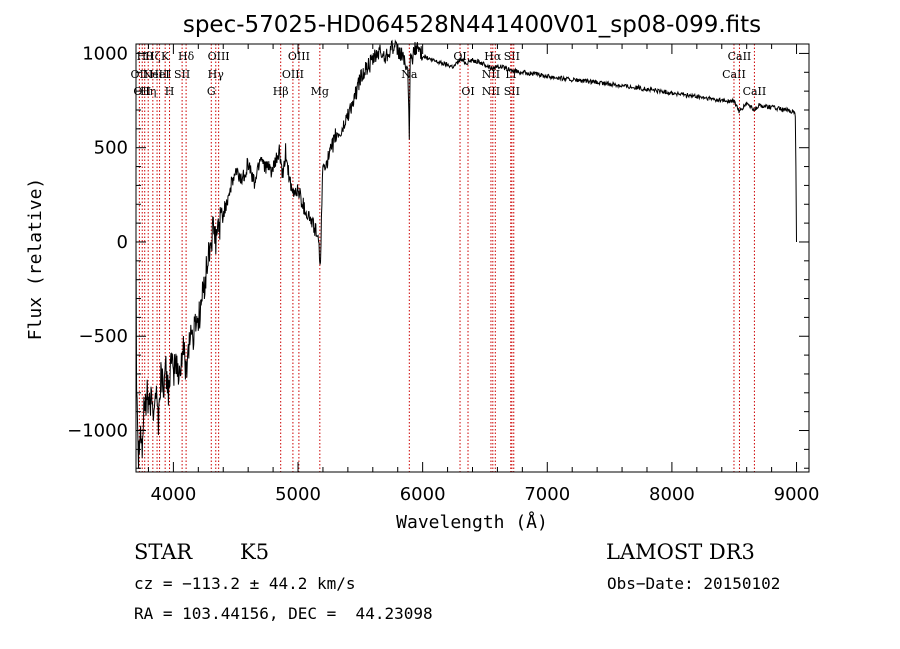 This screenshot has width=900, height=649. What do you see at coordinates (186, 56) in the screenshot?
I see `line-label: Hδ` at bounding box center [186, 56].